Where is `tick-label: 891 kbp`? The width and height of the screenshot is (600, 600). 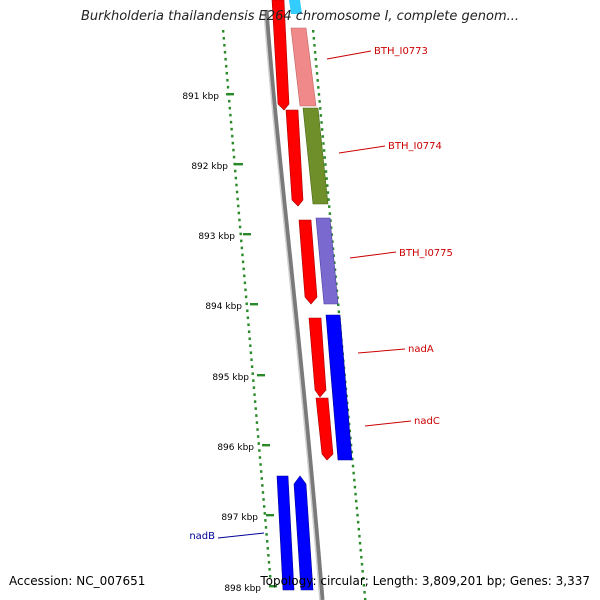
tick-label: 891 kbp is located at coordinates (200, 97).